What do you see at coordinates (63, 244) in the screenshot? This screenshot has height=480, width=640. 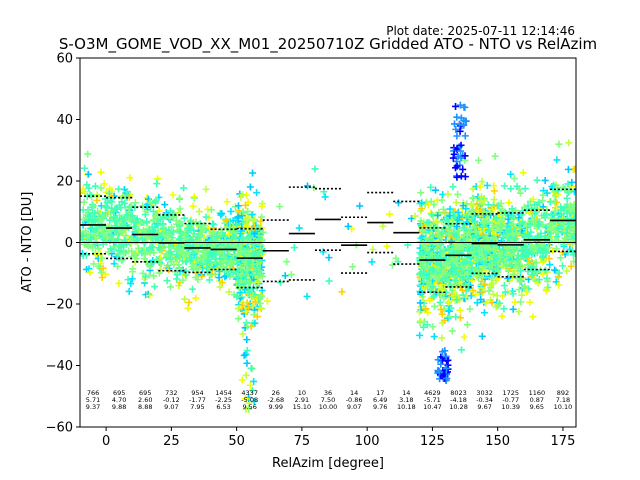 I see `y-axis-ticks: −60 −40 −20 0 20 40 60` at bounding box center [63, 244].